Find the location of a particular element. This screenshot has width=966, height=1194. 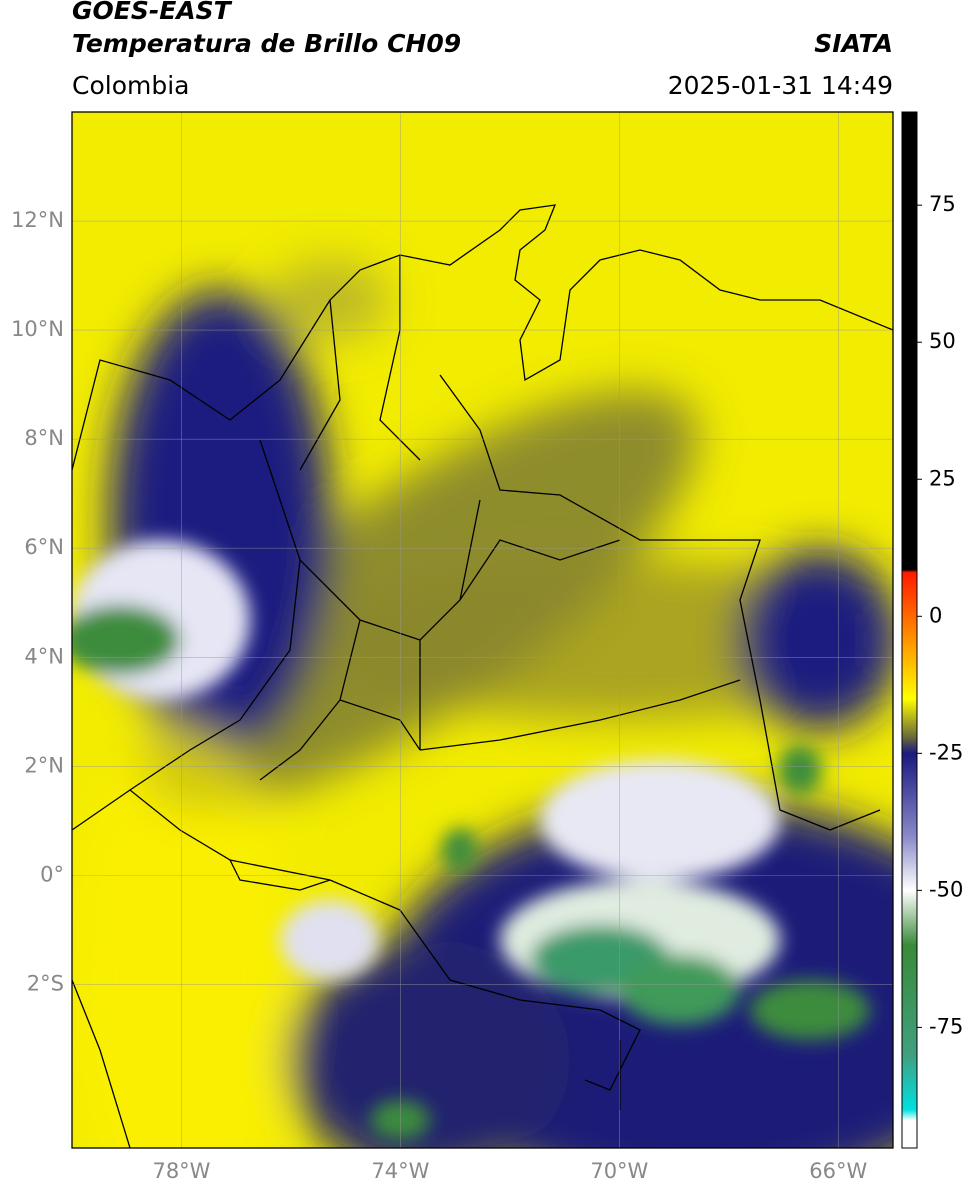

colorbar-tick-label: -75 is located at coordinates (946, 1026).